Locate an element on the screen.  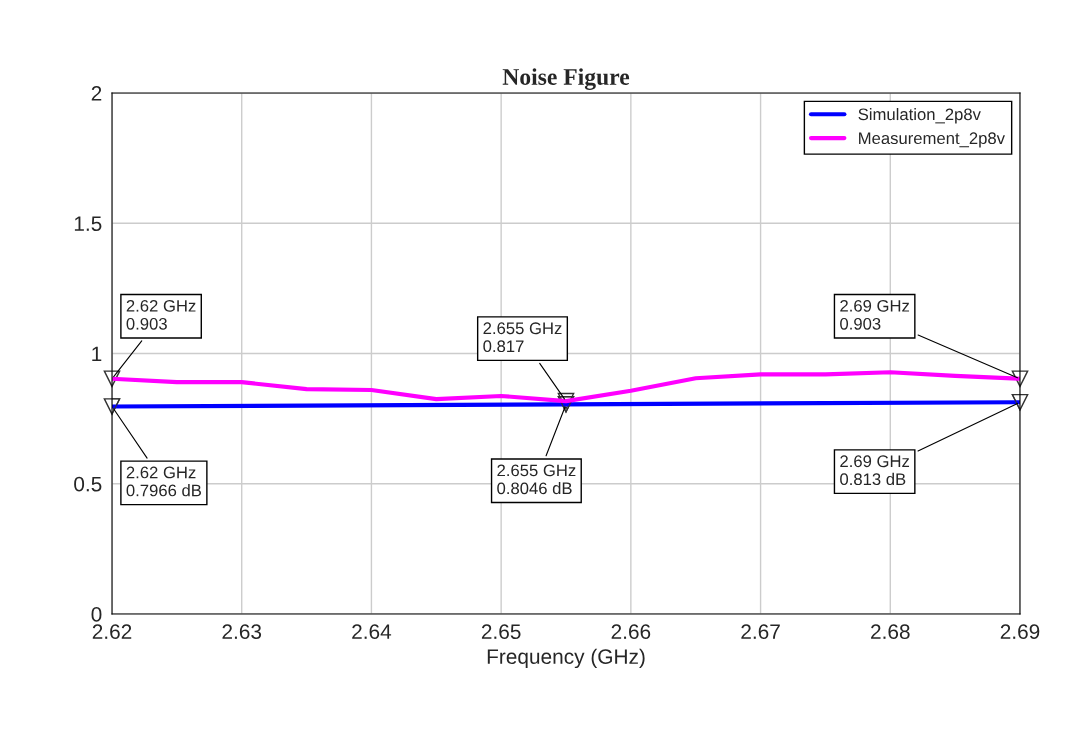
x-tick-label: 2.65 is located at coordinates (501, 632).